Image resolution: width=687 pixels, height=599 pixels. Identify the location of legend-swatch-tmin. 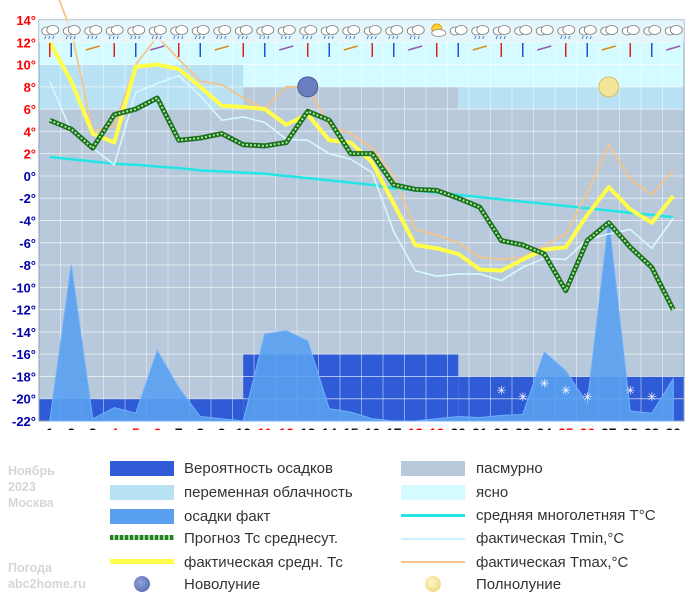
(433, 539).